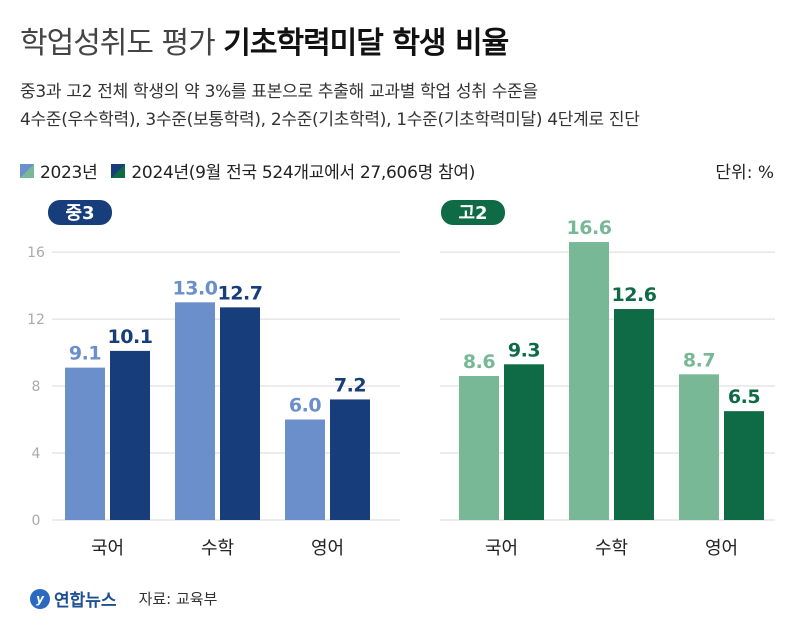 The height and width of the screenshot is (625, 800). I want to click on legend-item-2023: 2023년, so click(59, 170).